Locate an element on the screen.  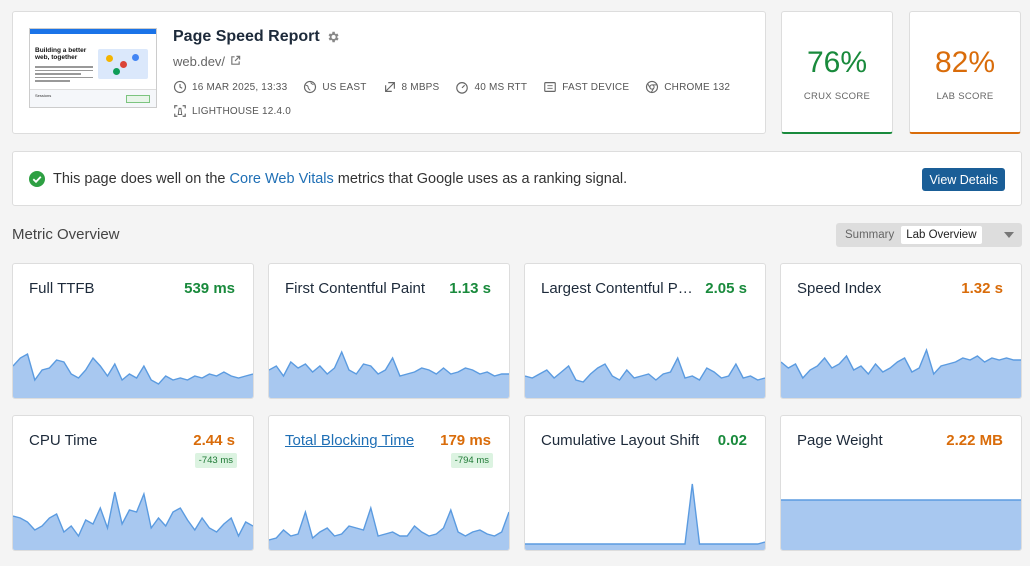
chevron-down-icon is located at coordinates (1009, 235).